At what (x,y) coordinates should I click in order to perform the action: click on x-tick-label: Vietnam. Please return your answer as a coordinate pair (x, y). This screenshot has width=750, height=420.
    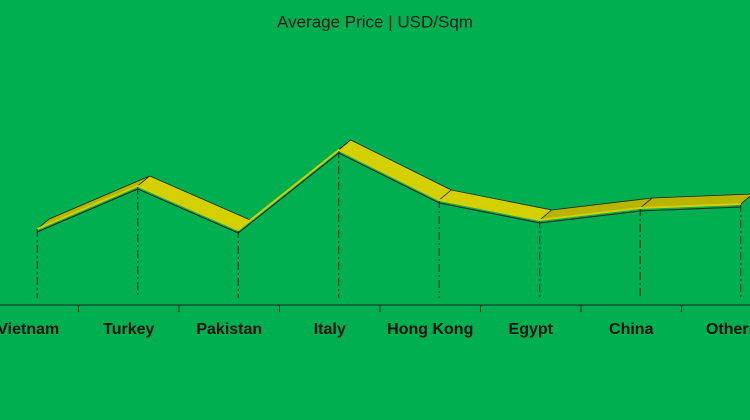
    Looking at the image, I should click on (29, 329).